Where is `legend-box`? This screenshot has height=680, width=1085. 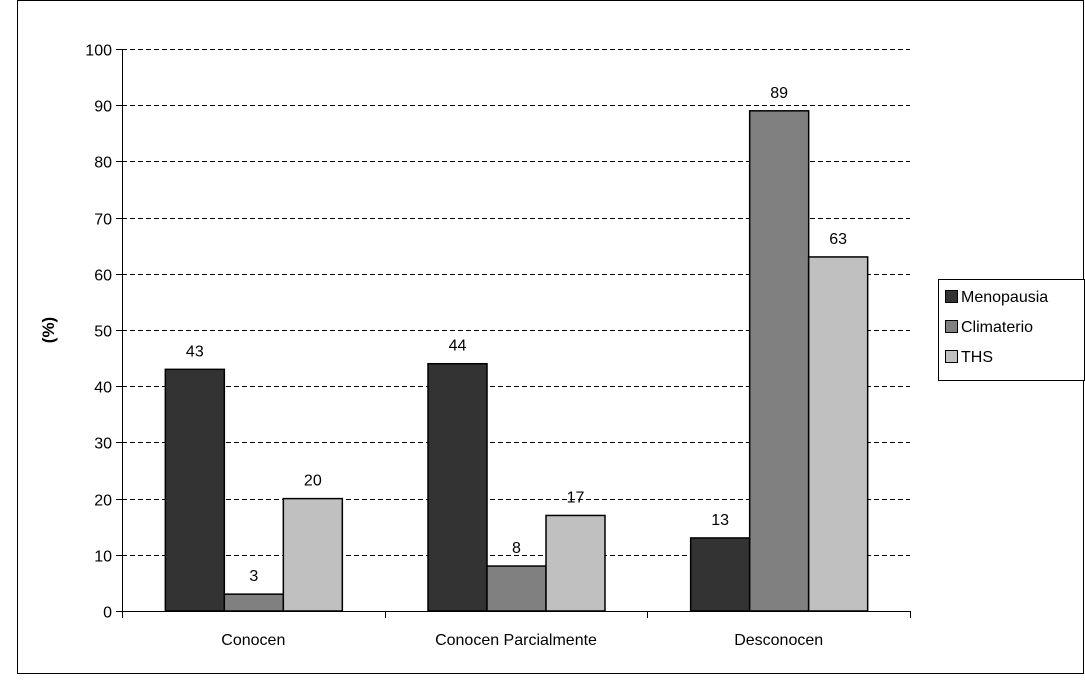 legend-box is located at coordinates (1011, 330).